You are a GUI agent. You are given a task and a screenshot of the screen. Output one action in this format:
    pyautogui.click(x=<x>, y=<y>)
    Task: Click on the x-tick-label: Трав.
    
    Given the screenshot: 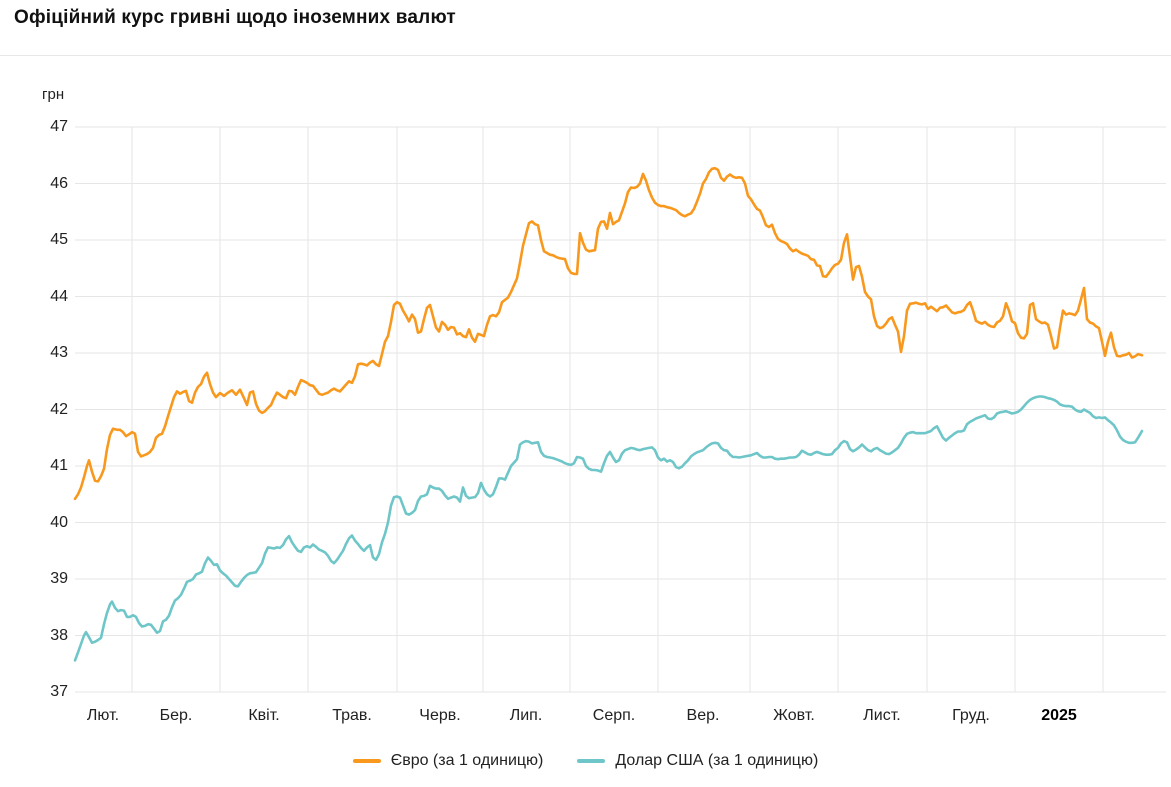 What is the action you would take?
    pyautogui.click(x=352, y=715)
    